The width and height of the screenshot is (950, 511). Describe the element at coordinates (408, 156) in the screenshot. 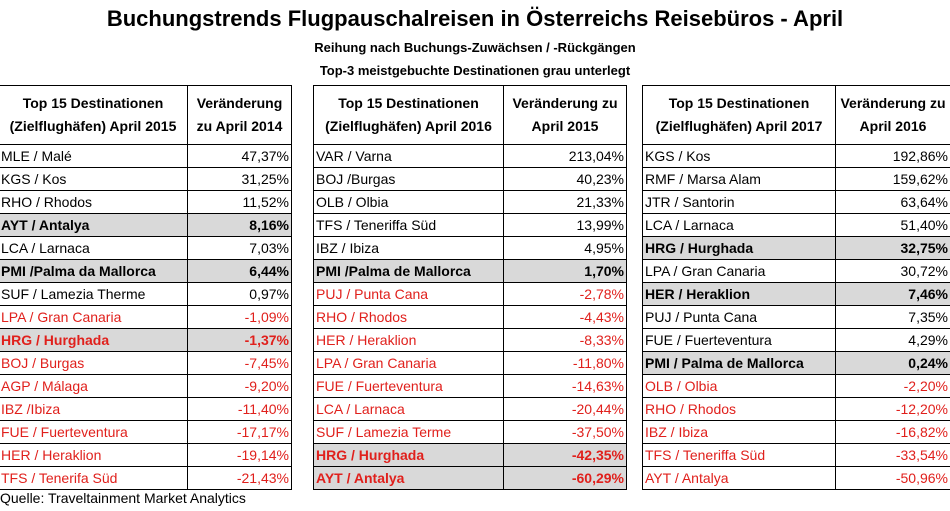

I see `destination-cell: VAR / Varna` at that location.